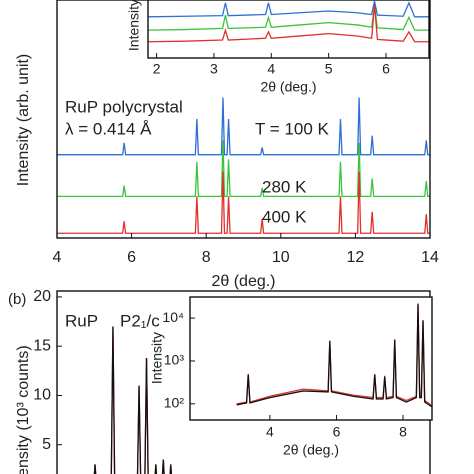 This screenshot has width=474, height=474. Describe the element at coordinates (81, 320) in the screenshot. I see `annotation: RuP` at that location.